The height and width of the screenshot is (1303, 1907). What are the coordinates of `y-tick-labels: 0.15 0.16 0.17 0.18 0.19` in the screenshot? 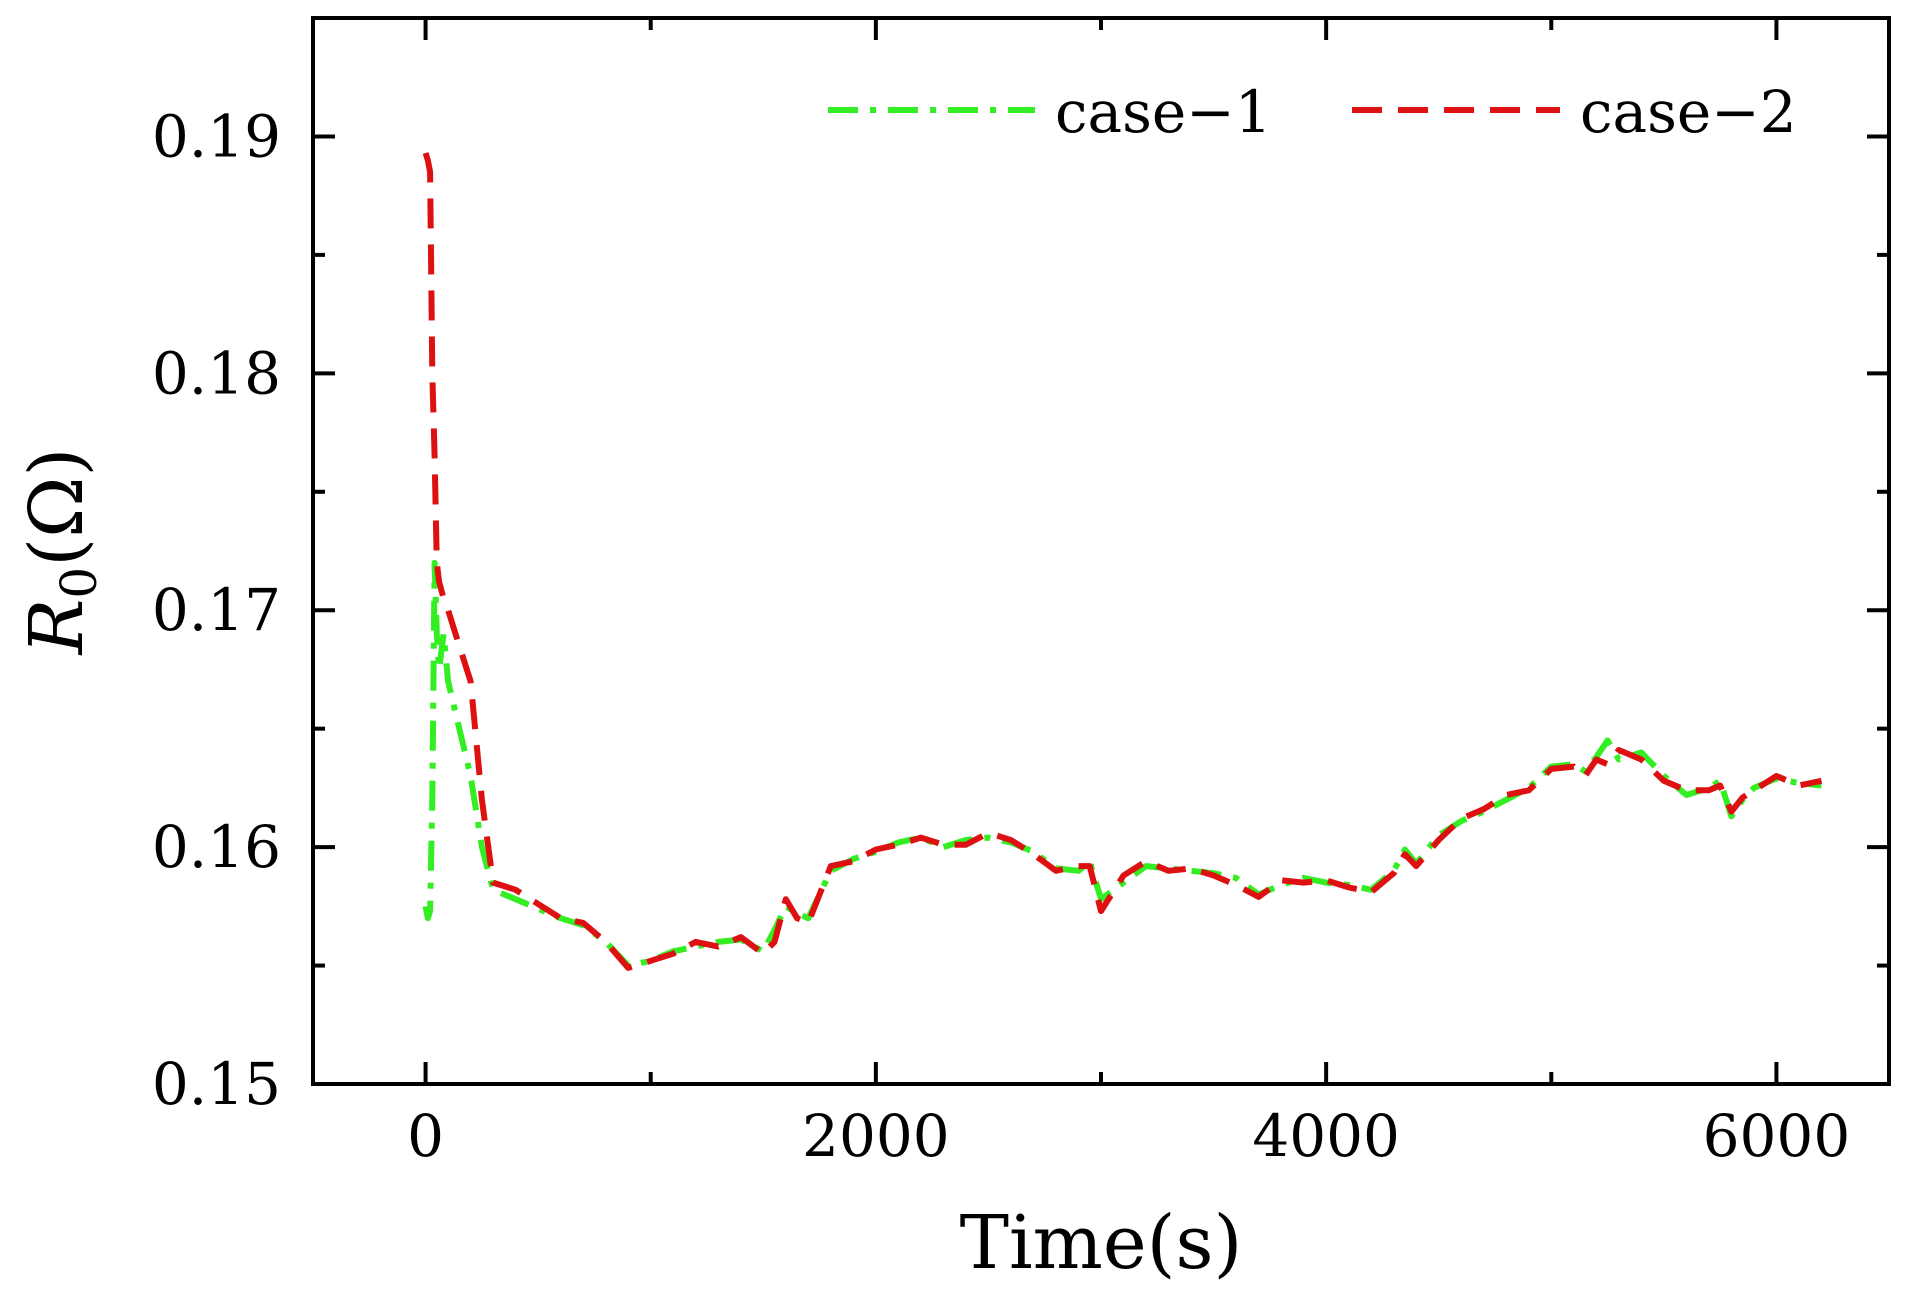 It's located at (216, 610).